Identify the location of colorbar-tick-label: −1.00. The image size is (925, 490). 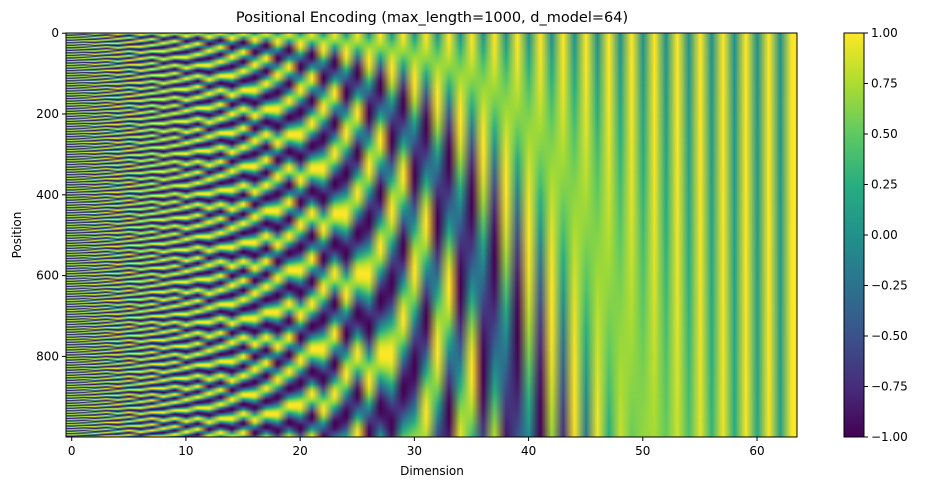
(889, 437).